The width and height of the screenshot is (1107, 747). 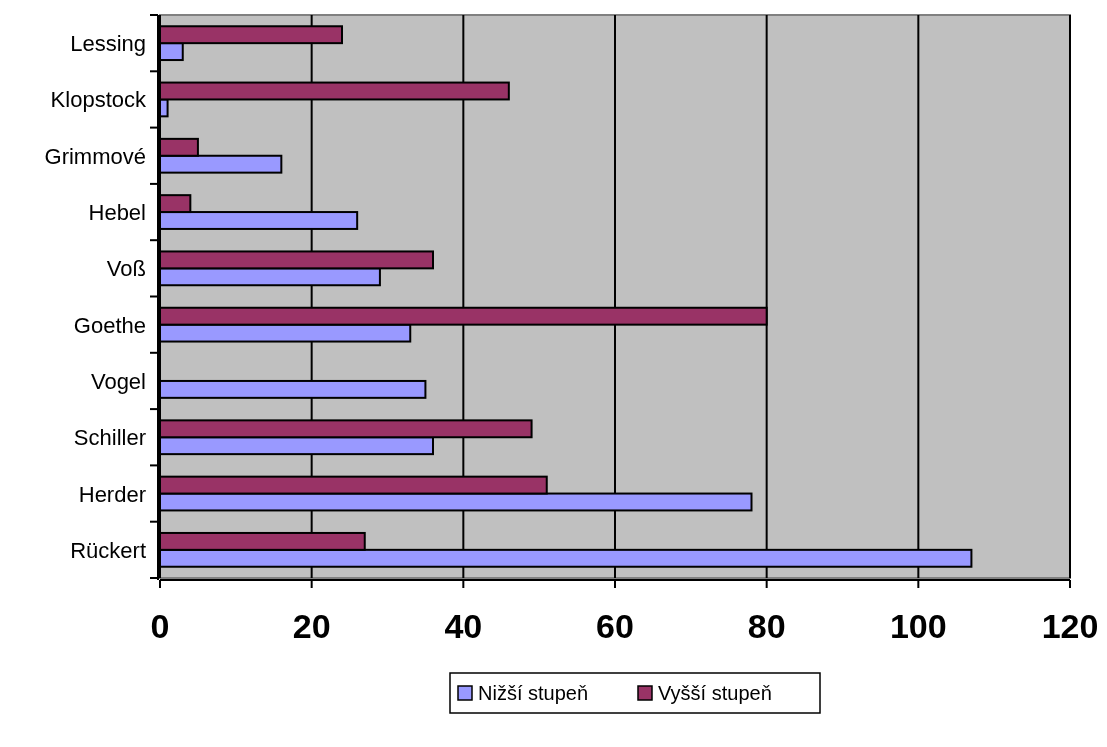 I want to click on x-tick-label: 0, so click(x=160, y=626).